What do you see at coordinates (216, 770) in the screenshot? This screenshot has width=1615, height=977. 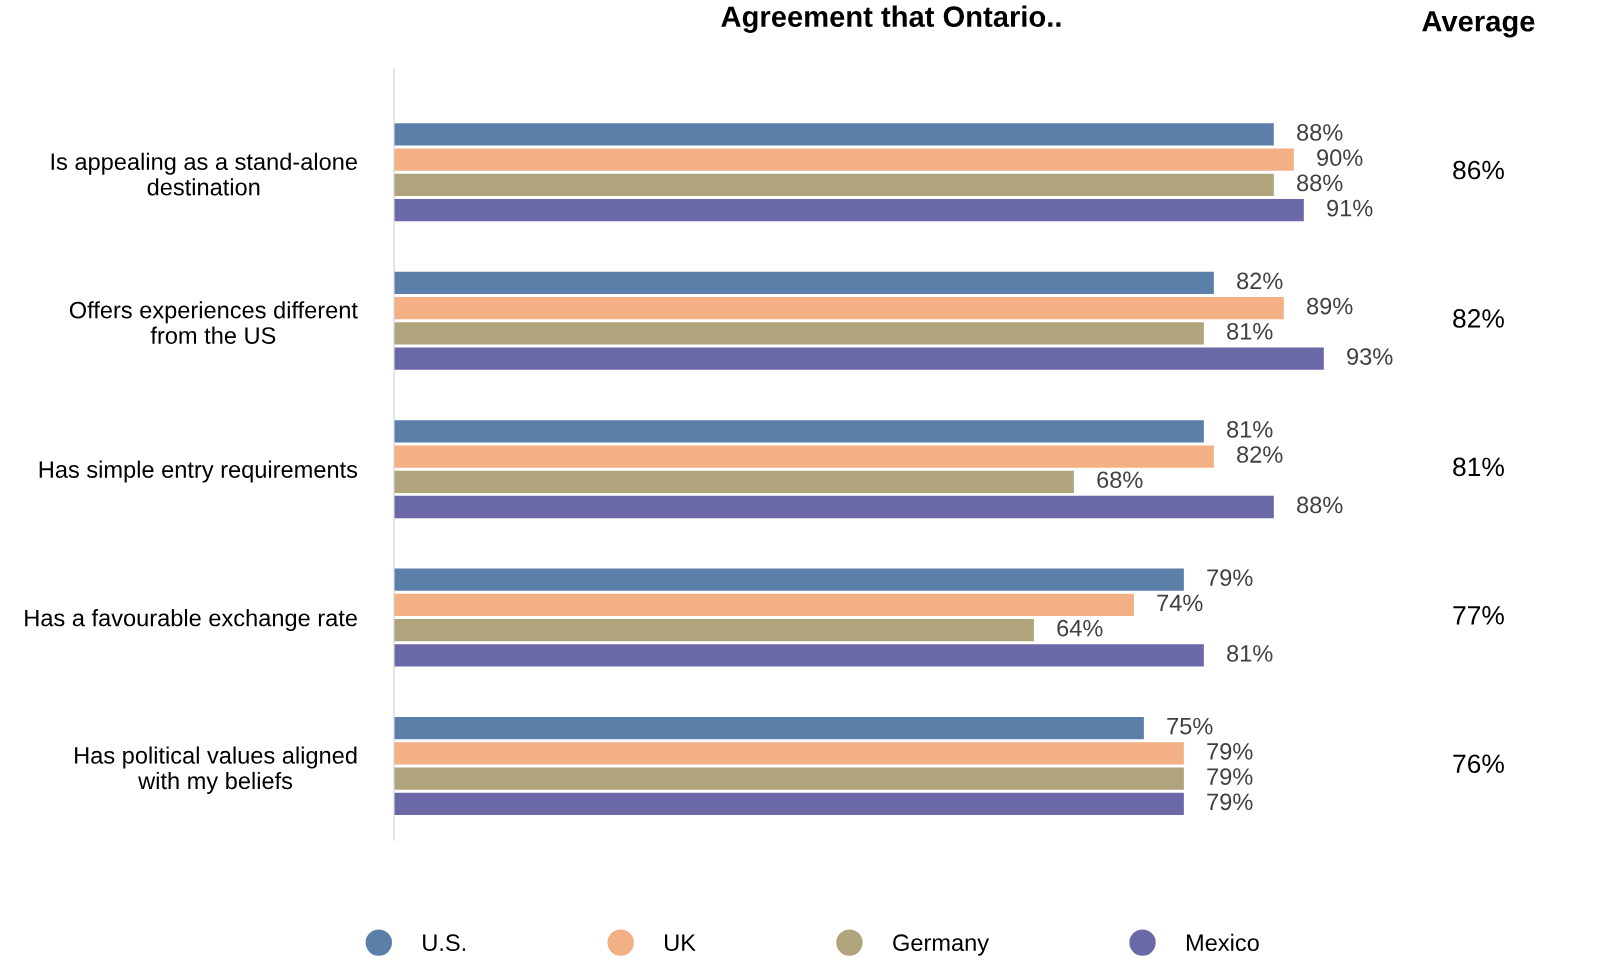 I see `y-tick-label: Has political values aligned with my beliefs` at bounding box center [216, 770].